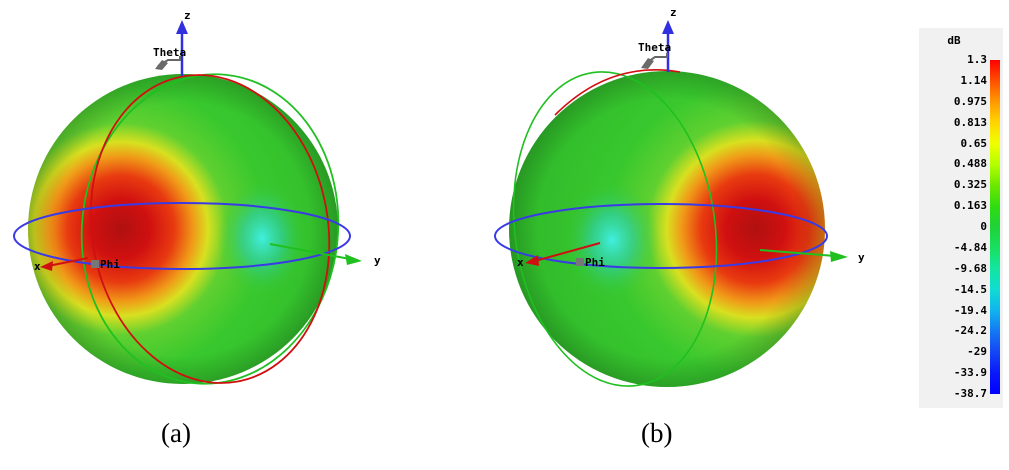  Describe the element at coordinates (95, 264) in the screenshot. I see `phi-marker-a` at that location.